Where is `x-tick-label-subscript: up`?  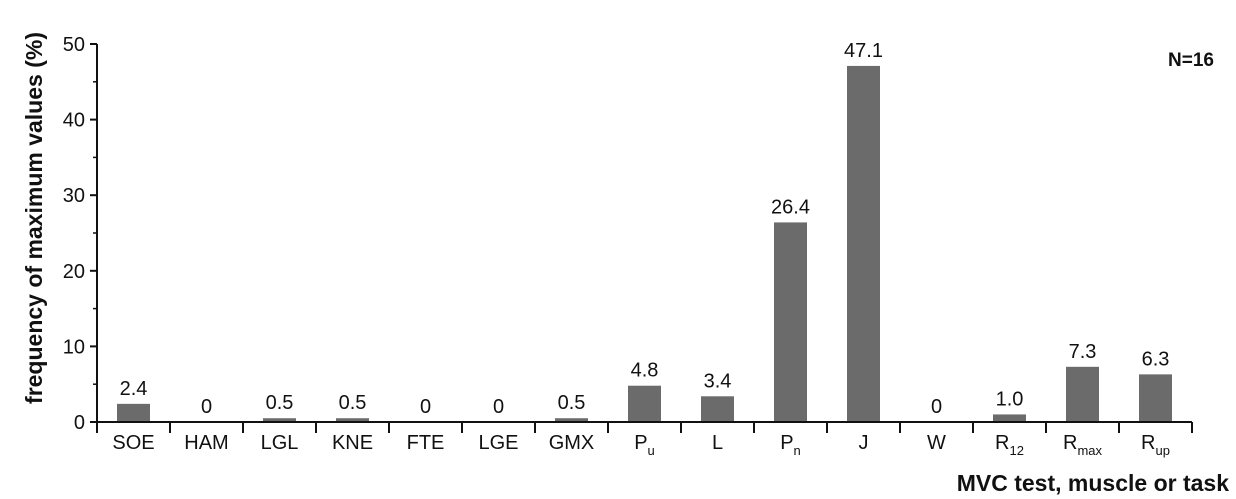
x-tick-label-subscript: up is located at coordinates (1162, 450).